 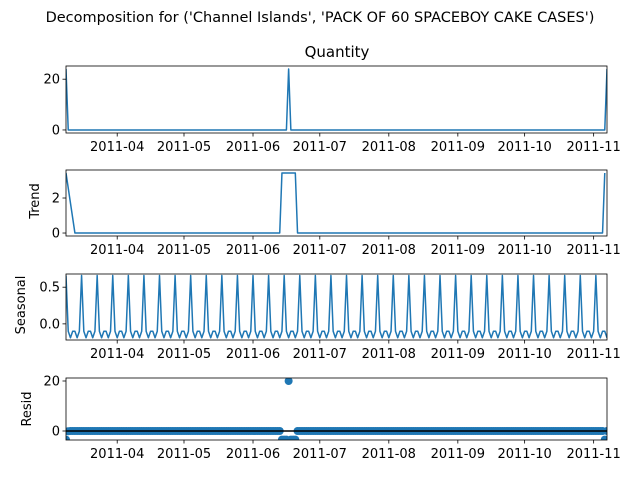 I want to click on quantity-panel-title: Quantity, so click(x=337, y=52).